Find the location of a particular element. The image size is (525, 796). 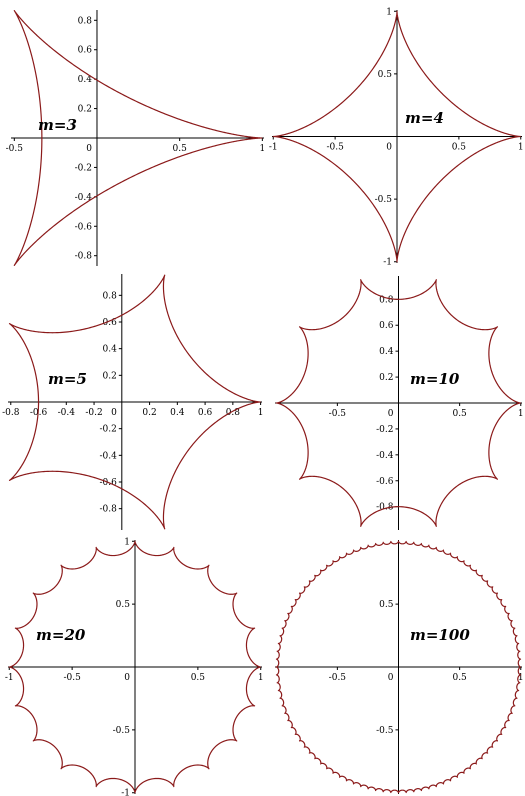

panel-title: m=3 is located at coordinates (57, 125).